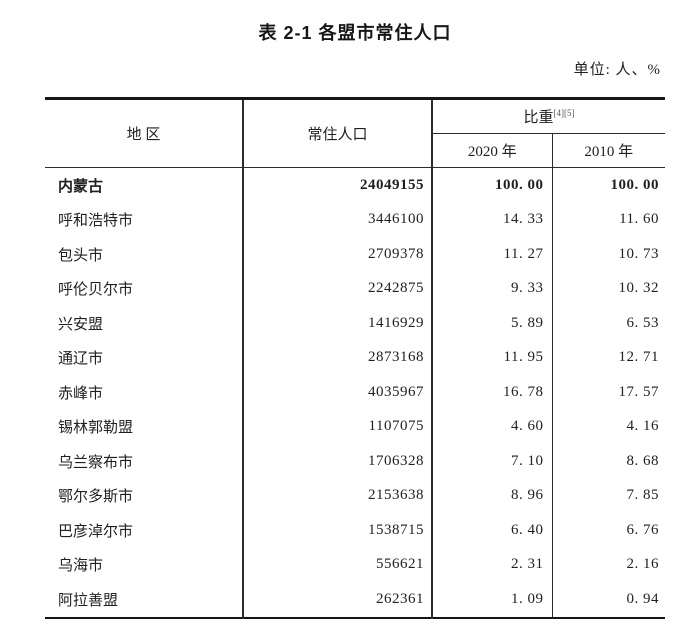 This screenshot has height=625, width=700. I want to click on region-cell: 锡林郭勒盟, so click(144, 426).